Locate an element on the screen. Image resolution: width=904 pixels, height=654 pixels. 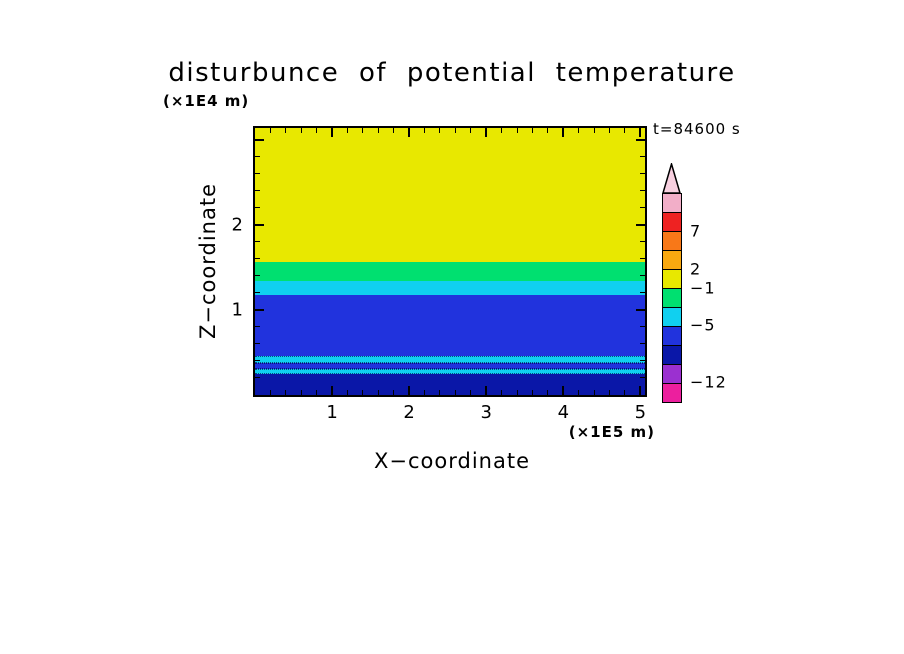
colorbar is located at coordinates (672, 298).